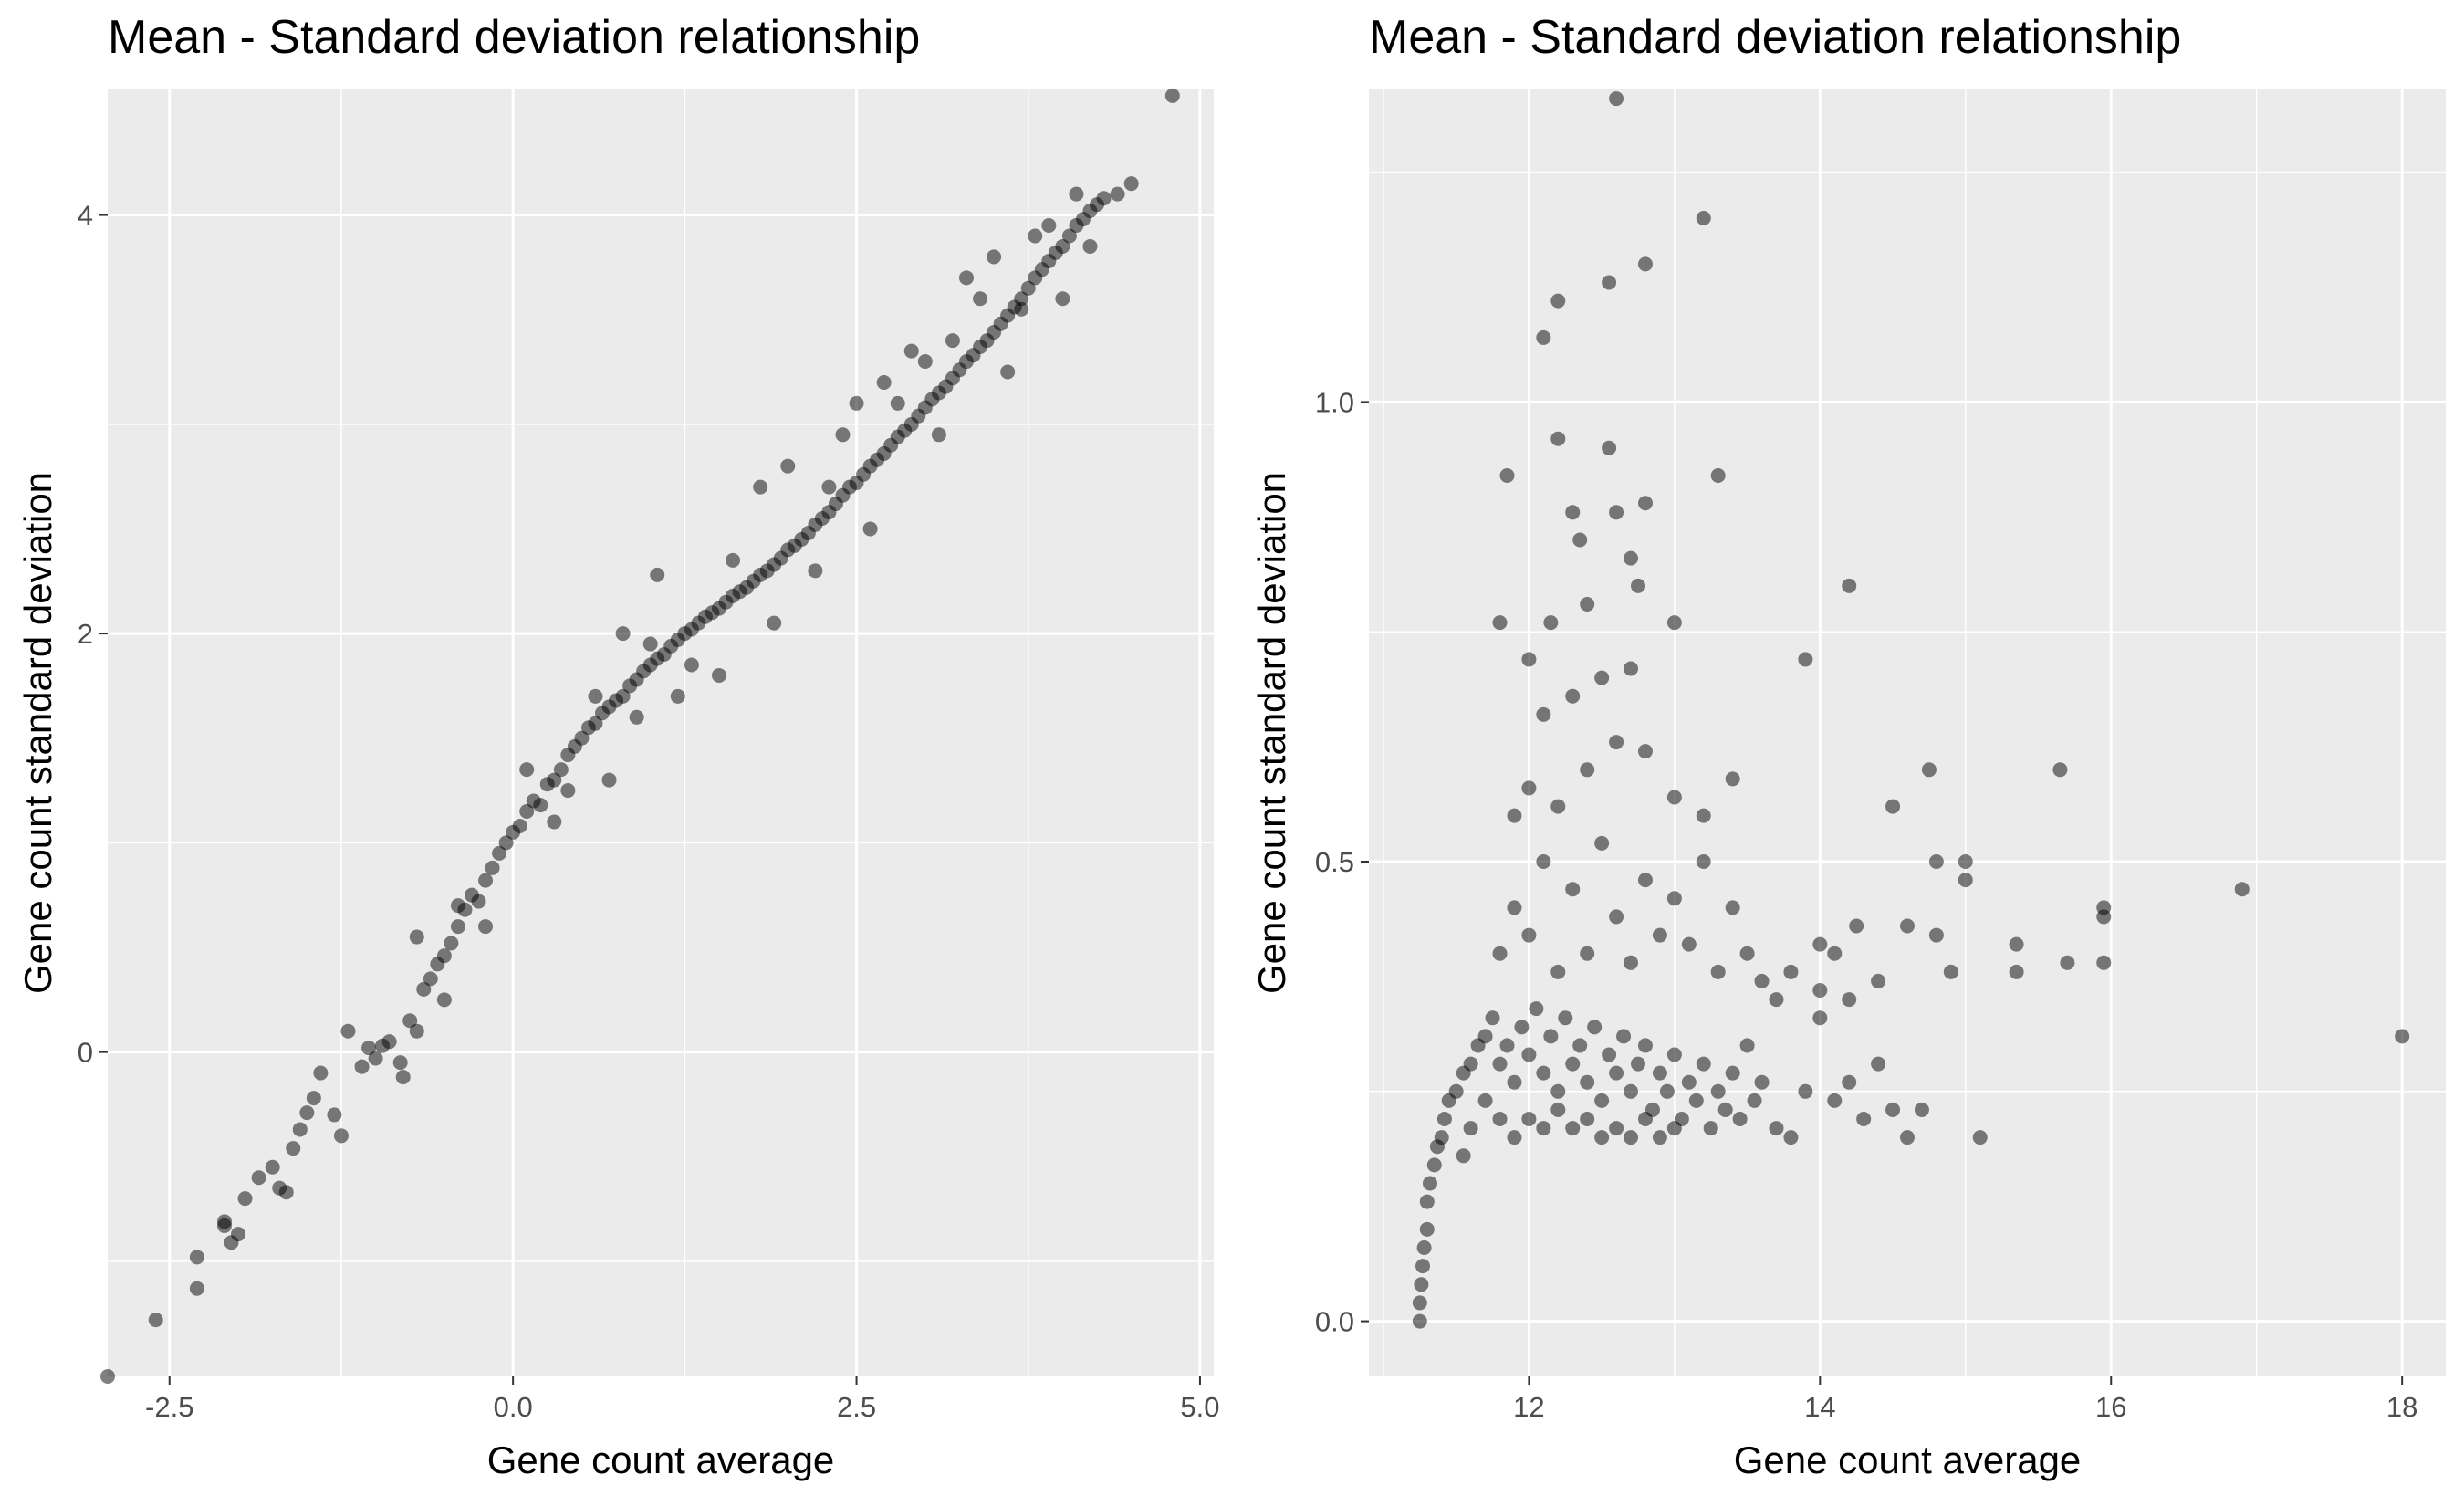 Image resolution: width=2464 pixels, height=1506 pixels. Describe the element at coordinates (85, 216) in the screenshot. I see `left-y-tick-label: 4` at that location.